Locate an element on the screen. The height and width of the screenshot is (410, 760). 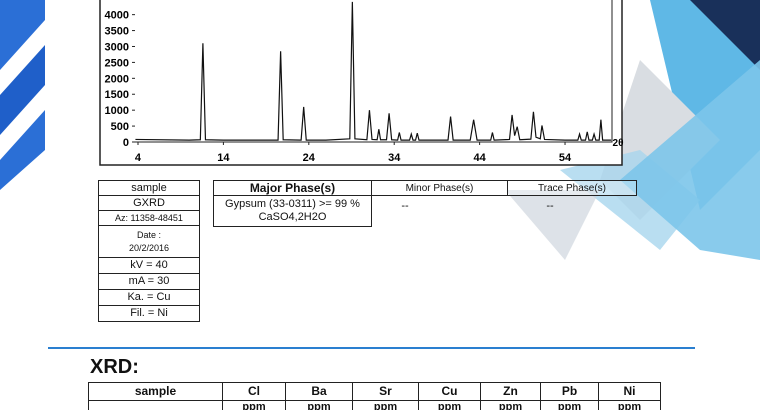
cell: Gypsum (33-0311) >= 99 % CaSO4,2H2O is located at coordinates (292, 211).